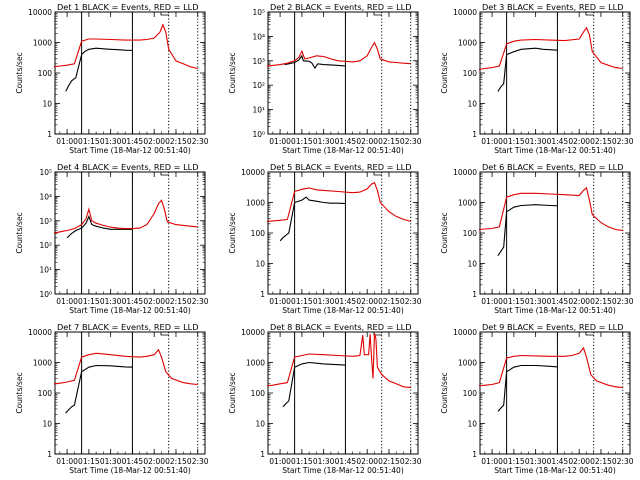 Image resolution: width=640 pixels, height=480 pixels. I want to click on chart-title: Det 4 BLACK = Events, RED = LLD, so click(128, 167).